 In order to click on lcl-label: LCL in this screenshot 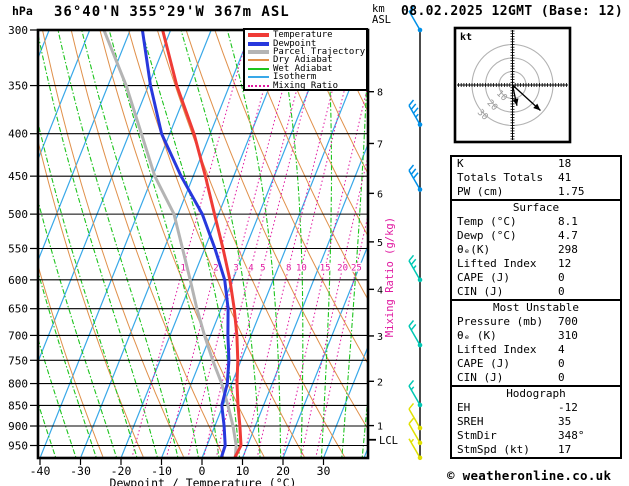, I will do `click(388, 441)`.